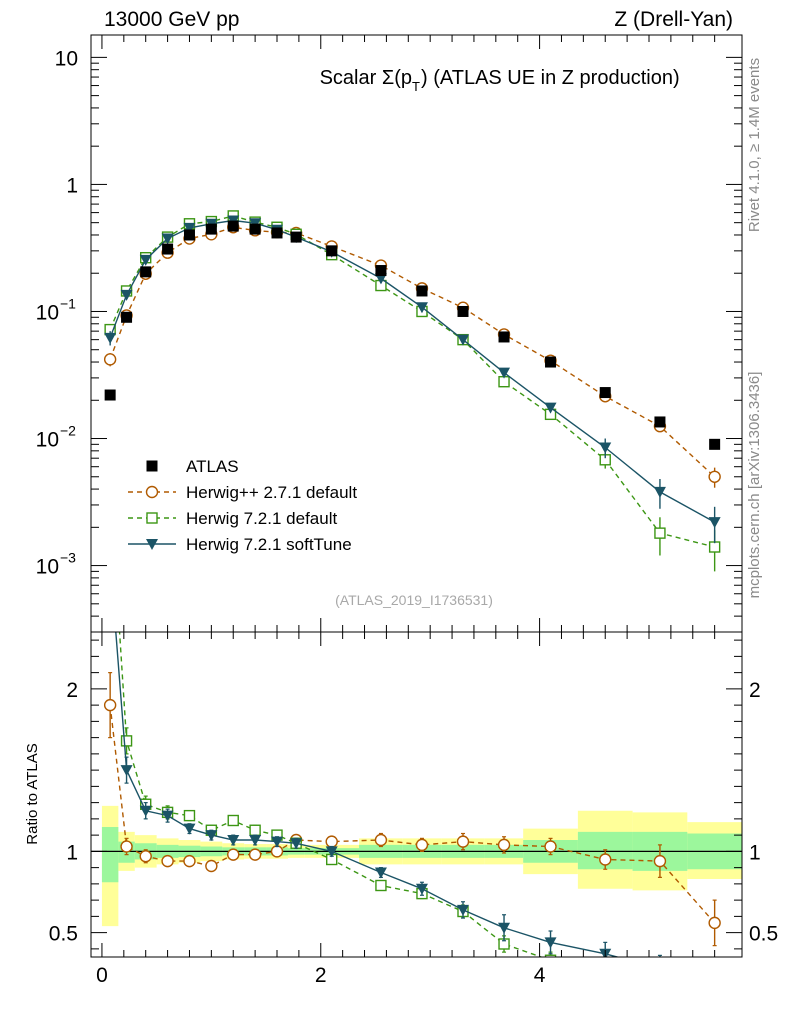  What do you see at coordinates (72, 185) in the screenshot?
I see `y-tick-label: 1` at bounding box center [72, 185].